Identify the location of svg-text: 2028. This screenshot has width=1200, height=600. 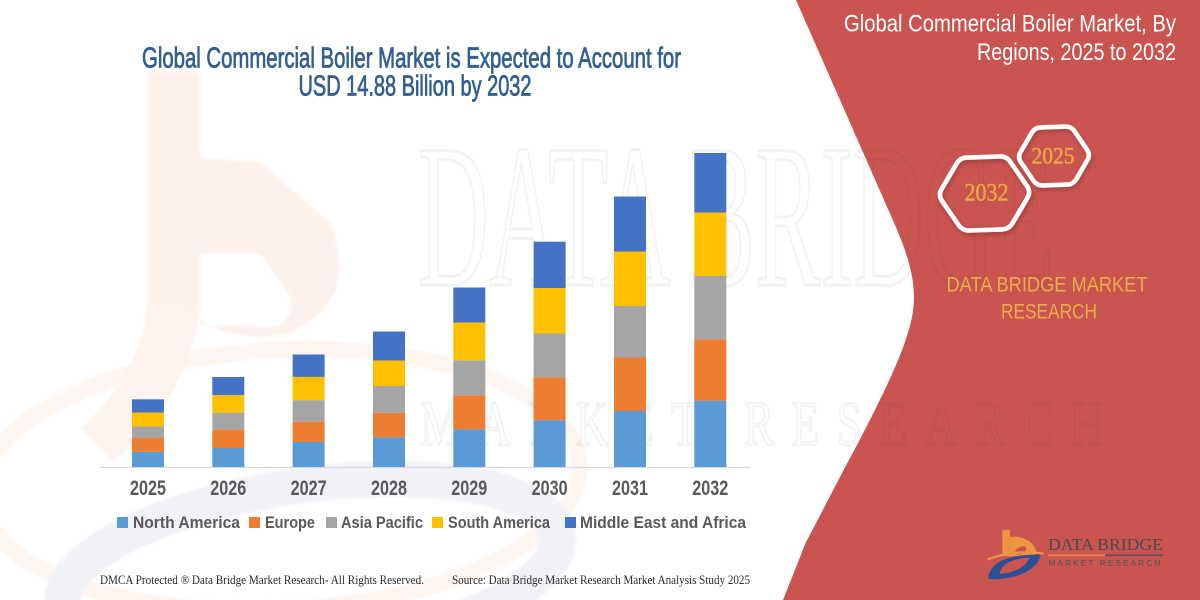
(389, 488).